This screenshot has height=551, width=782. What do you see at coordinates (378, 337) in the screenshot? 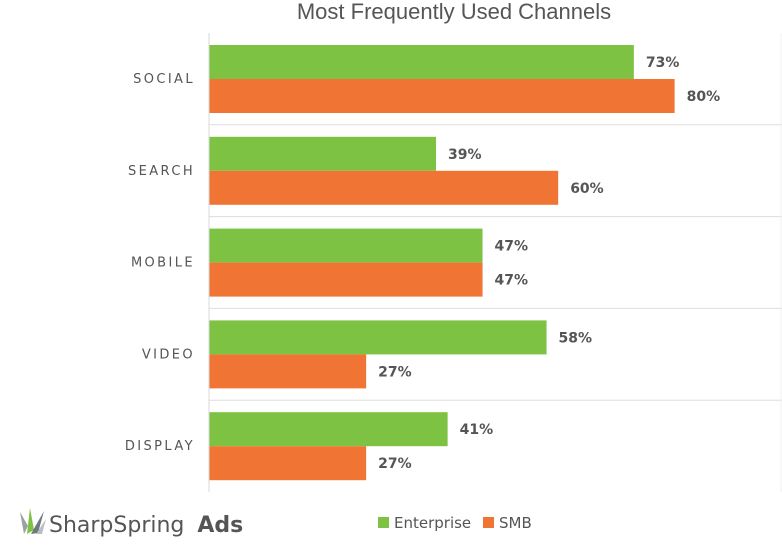
I see `bar-enterprise-video` at bounding box center [378, 337].